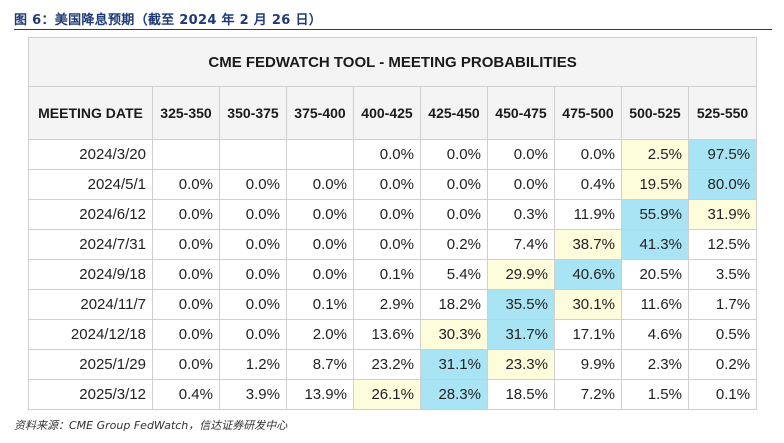 The image size is (784, 443). I want to click on meeting-date-cell: 2024/3/20, so click(90, 154).